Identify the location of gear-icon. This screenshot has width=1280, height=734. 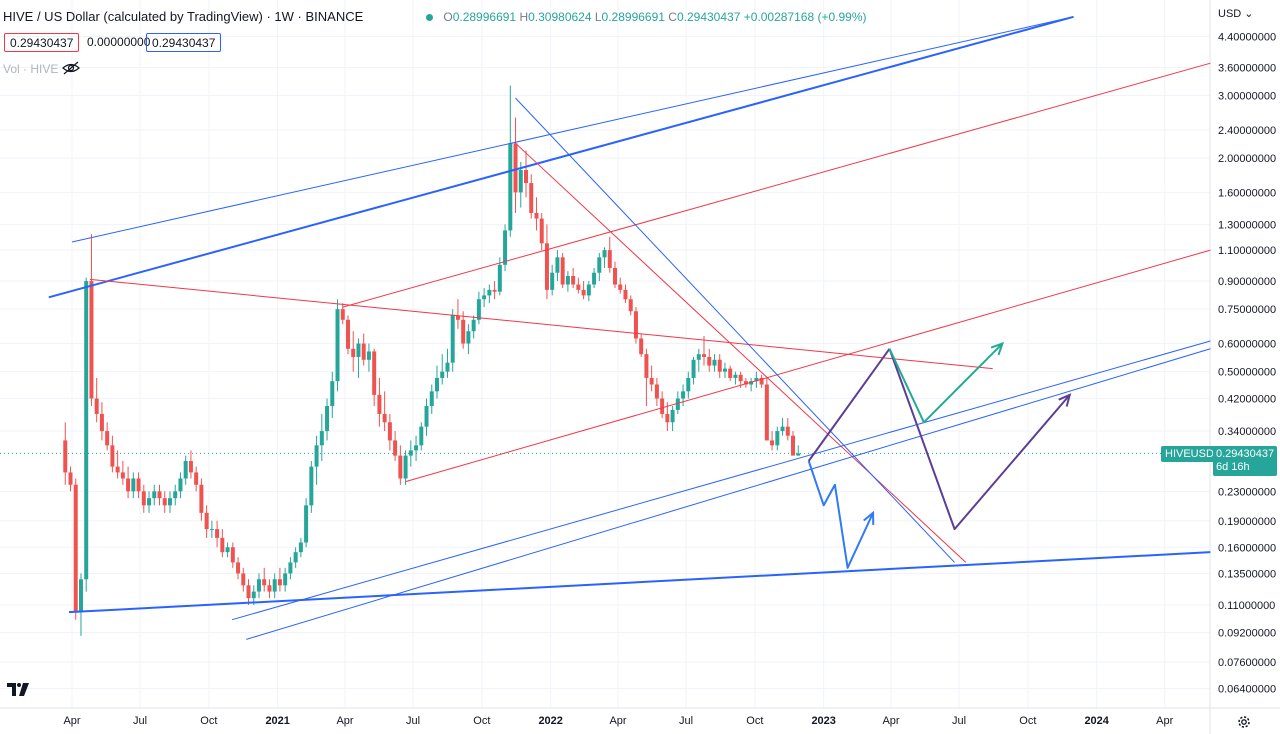
(1244, 722).